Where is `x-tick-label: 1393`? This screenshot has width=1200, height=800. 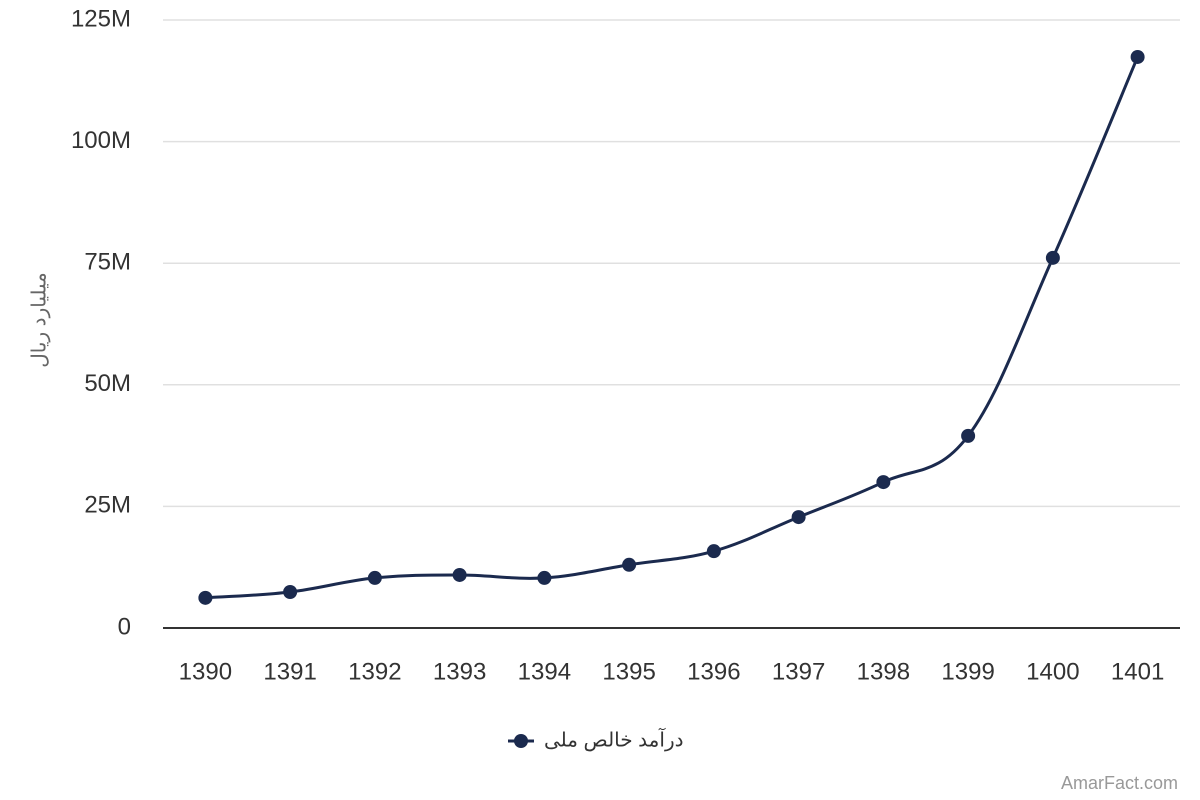
x-tick-label: 1393 is located at coordinates (459, 671).